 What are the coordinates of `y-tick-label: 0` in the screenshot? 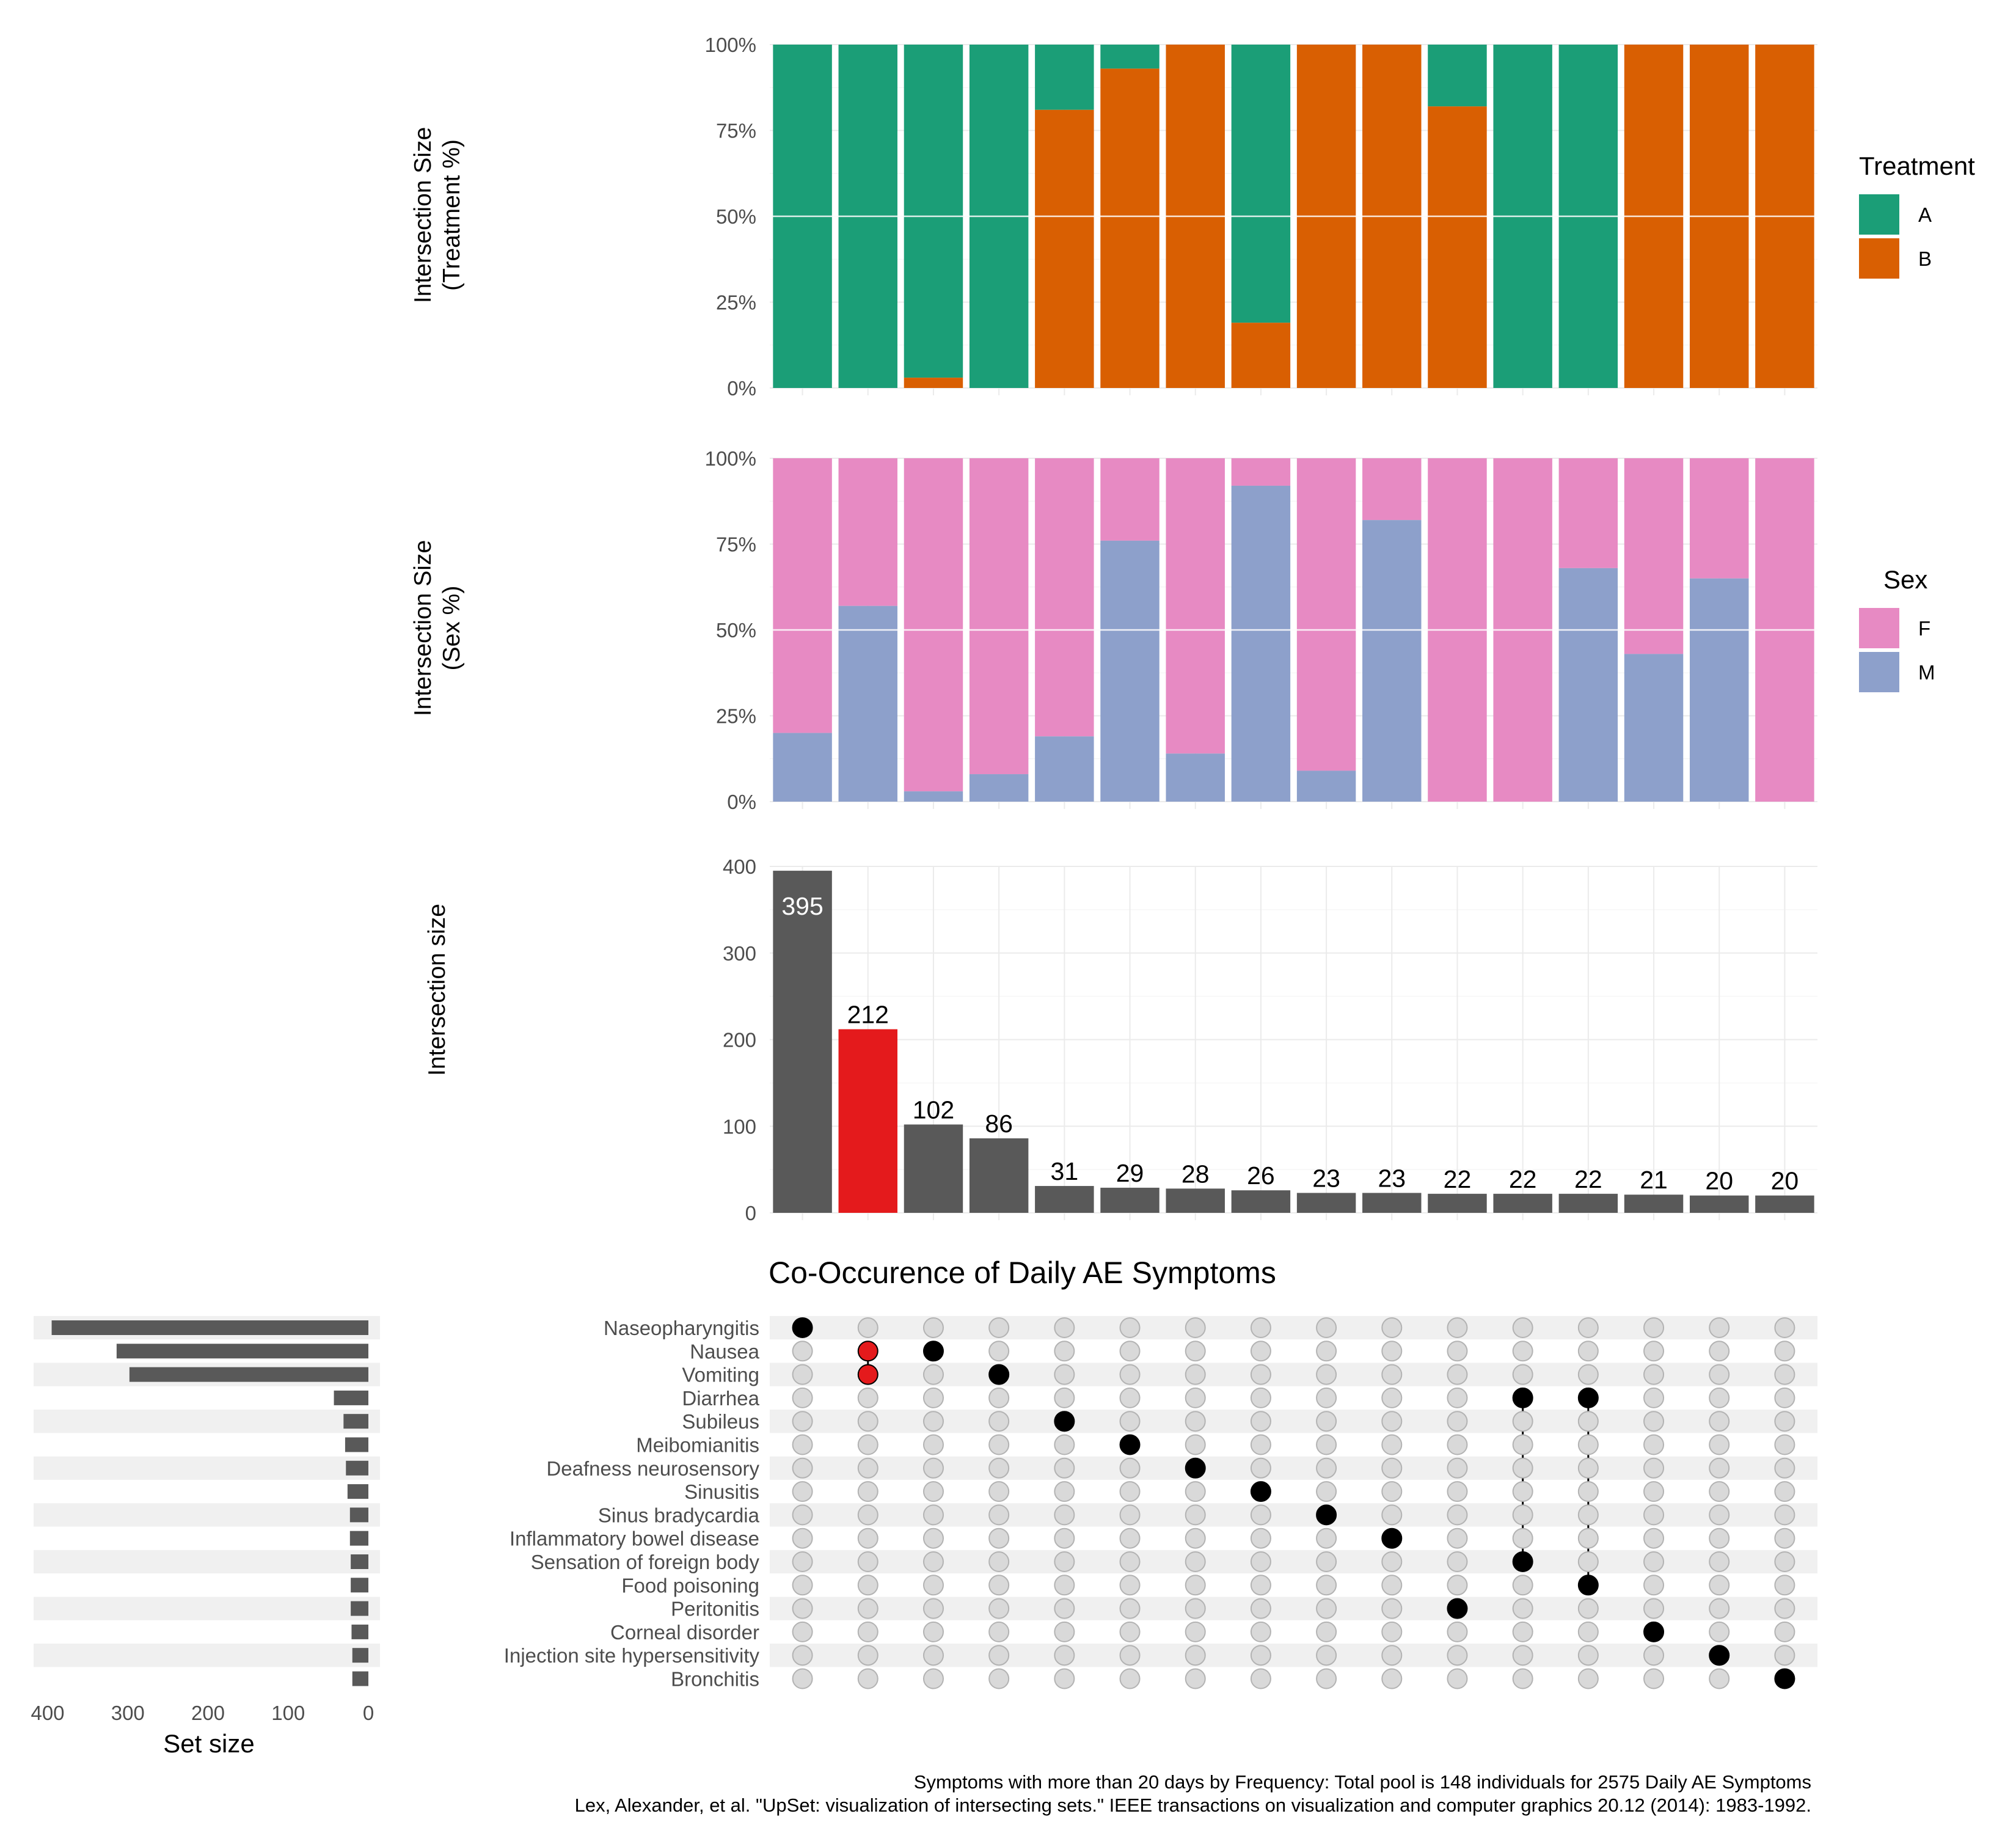 It's located at (751, 1213).